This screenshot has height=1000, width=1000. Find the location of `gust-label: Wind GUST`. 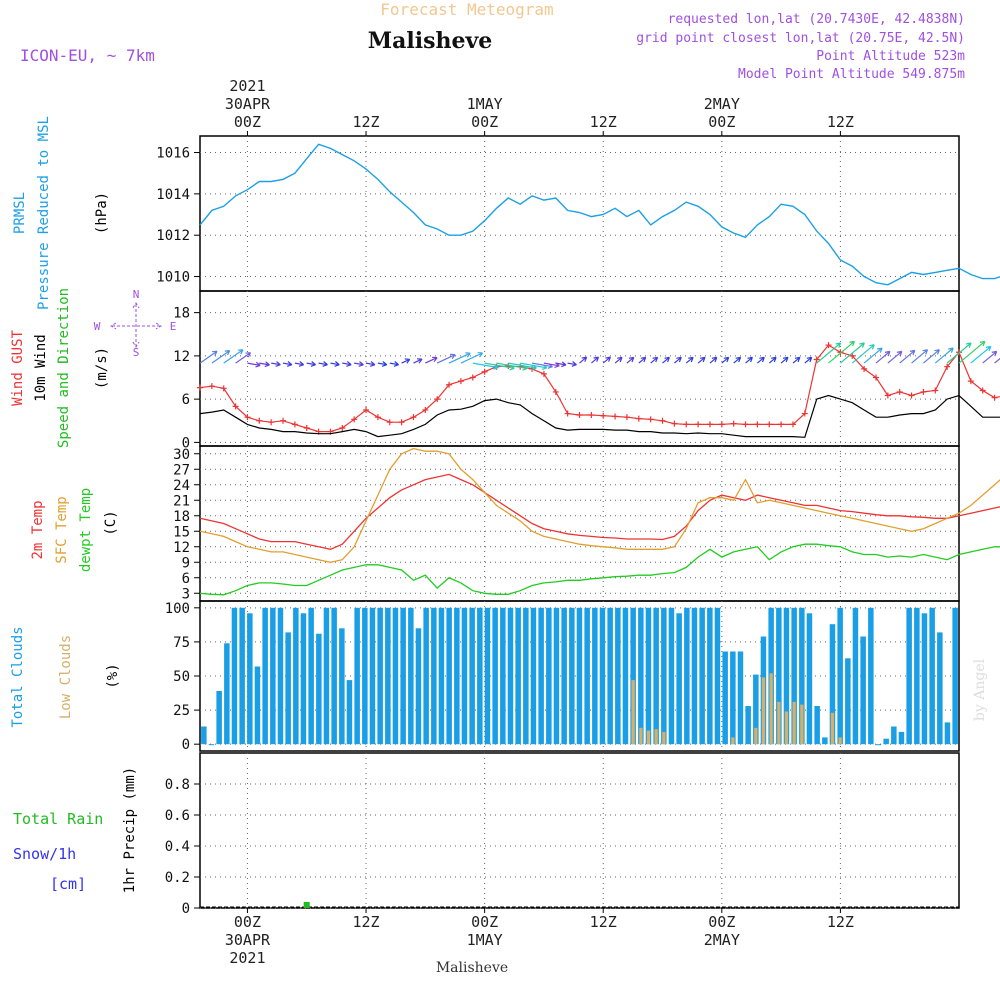

gust-label: Wind GUST is located at coordinates (18, 368).